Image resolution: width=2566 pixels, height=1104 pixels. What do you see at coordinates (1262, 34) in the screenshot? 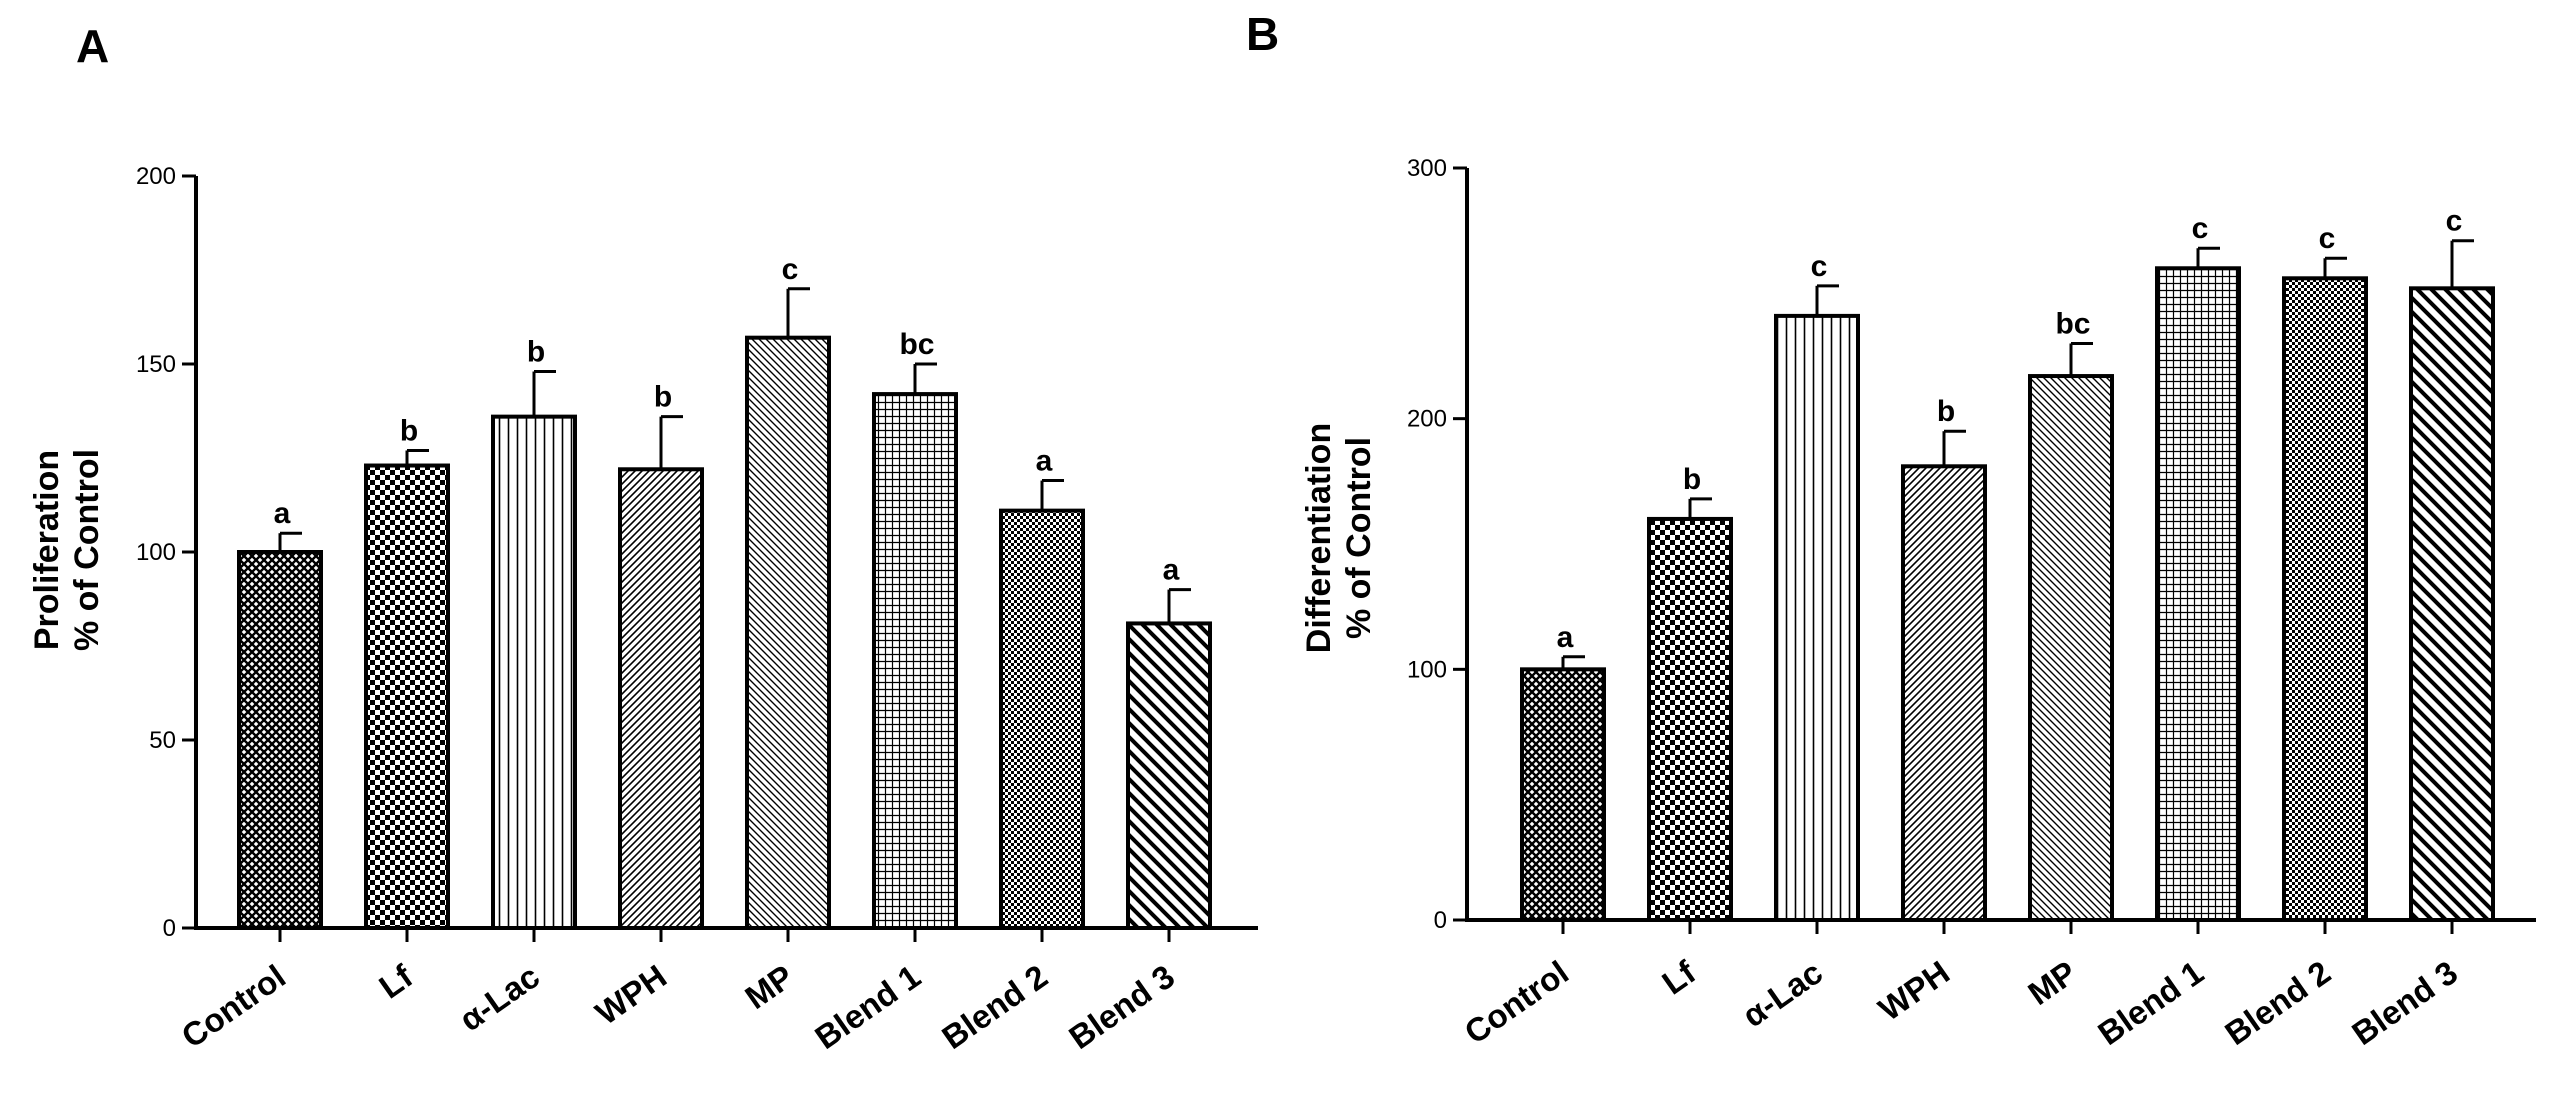
I see `panel-label-b: B` at bounding box center [1262, 34].